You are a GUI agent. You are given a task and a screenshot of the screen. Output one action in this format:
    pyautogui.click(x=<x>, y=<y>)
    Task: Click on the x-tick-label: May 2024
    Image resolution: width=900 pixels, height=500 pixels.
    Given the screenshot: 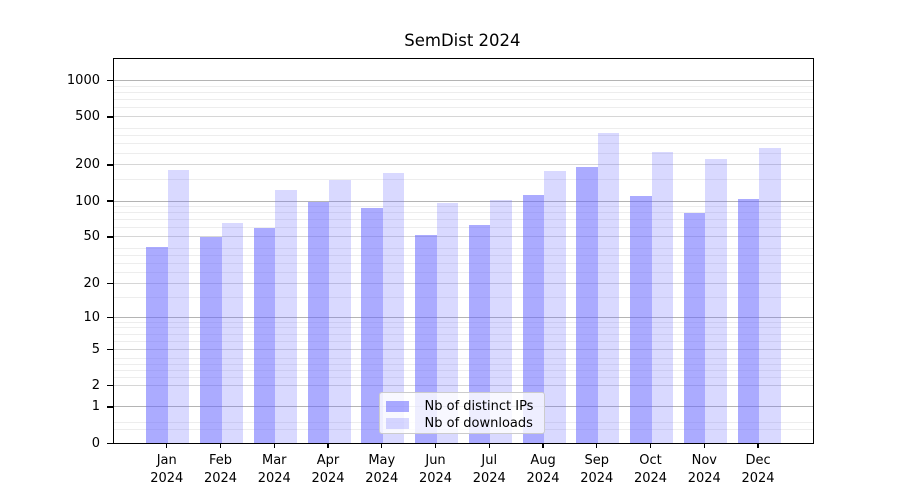 What is the action you would take?
    pyautogui.click(x=382, y=469)
    